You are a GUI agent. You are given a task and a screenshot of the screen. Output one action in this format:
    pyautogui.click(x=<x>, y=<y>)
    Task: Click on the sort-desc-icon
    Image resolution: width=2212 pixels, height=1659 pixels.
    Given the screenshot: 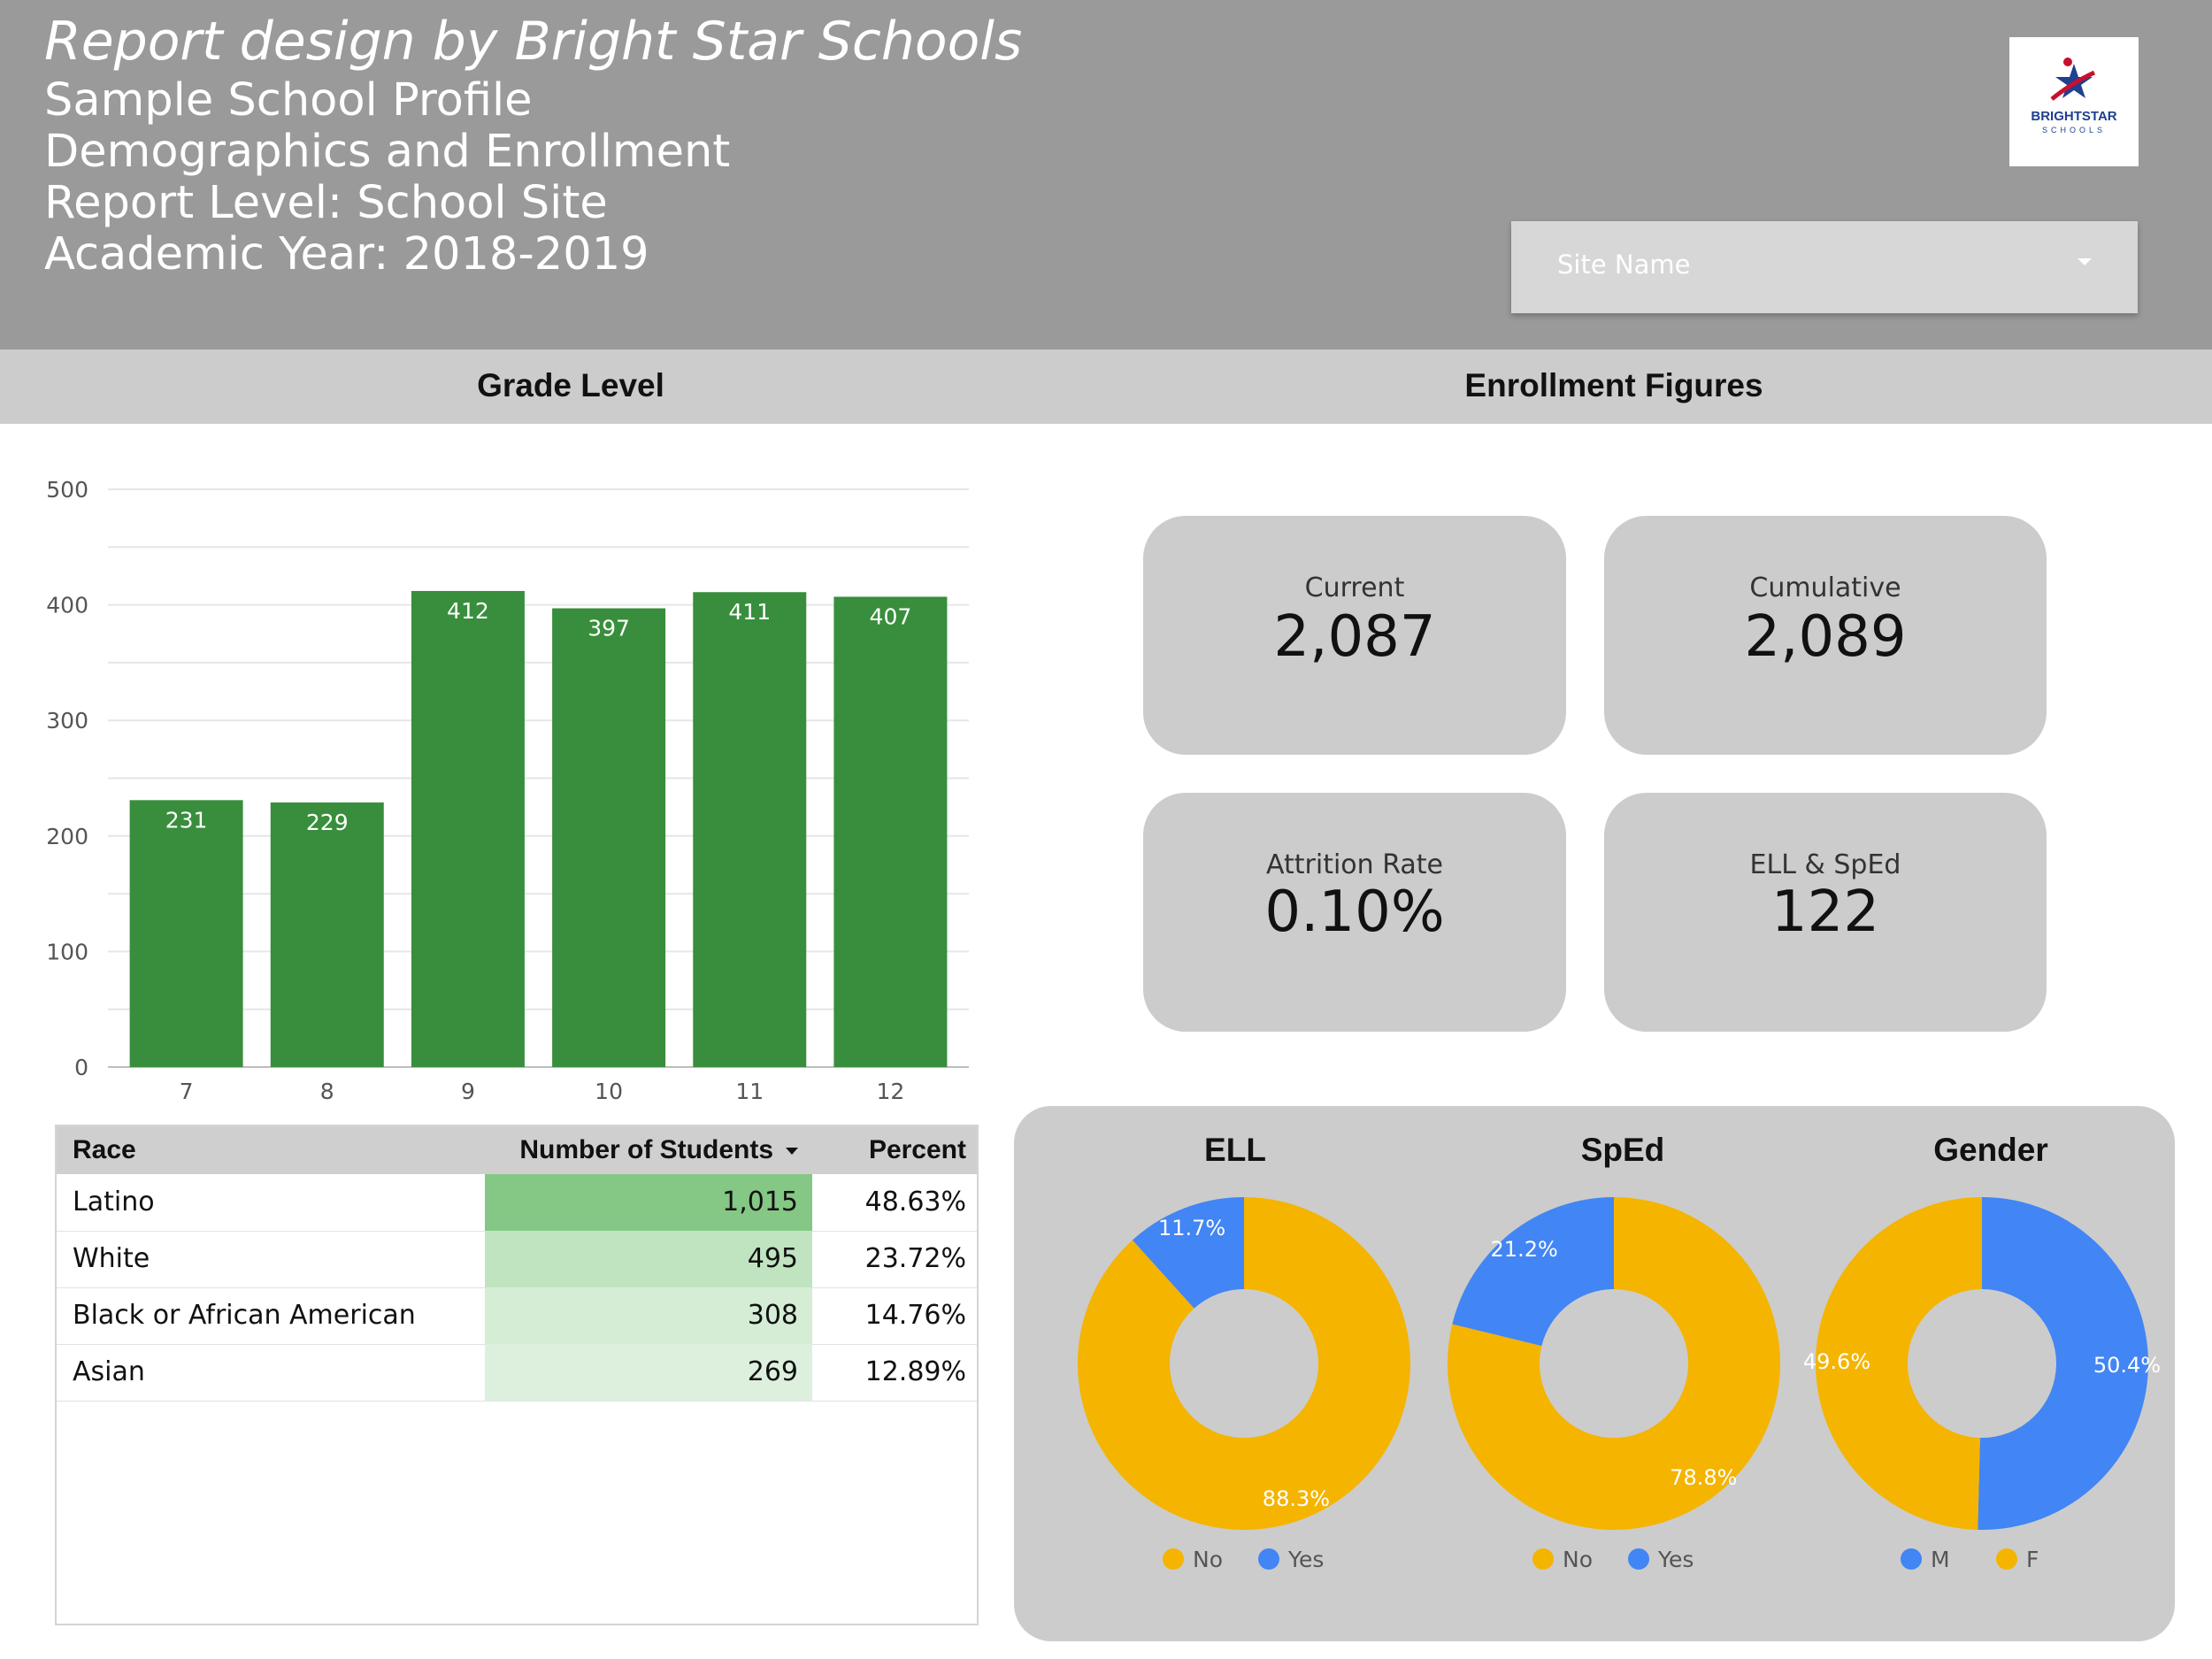 What is the action you would take?
    pyautogui.click(x=792, y=1152)
    